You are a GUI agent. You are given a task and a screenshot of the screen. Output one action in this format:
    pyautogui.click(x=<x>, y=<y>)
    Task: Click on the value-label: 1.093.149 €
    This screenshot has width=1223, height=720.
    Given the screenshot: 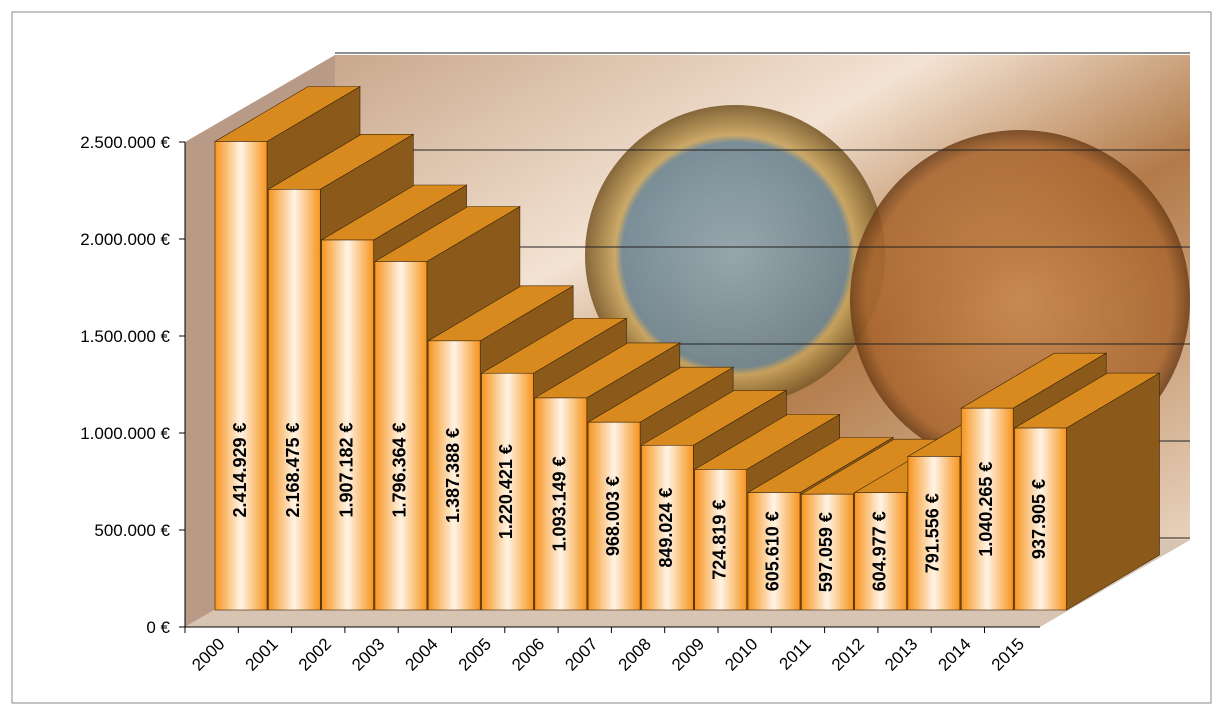 What is the action you would take?
    pyautogui.click(x=560, y=503)
    